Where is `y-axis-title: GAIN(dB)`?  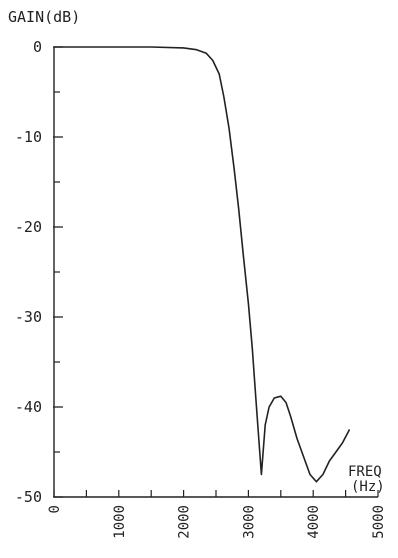 y-axis-title: GAIN(dB) is located at coordinates (44, 17).